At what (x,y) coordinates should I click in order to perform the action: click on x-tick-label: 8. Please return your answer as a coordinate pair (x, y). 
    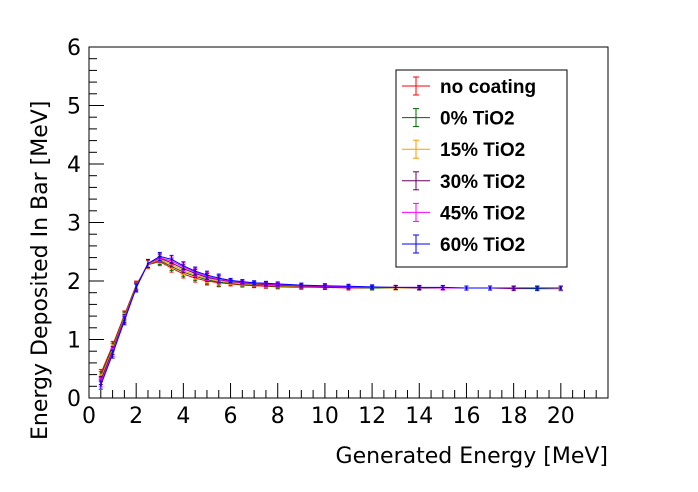
    Looking at the image, I should click on (278, 416).